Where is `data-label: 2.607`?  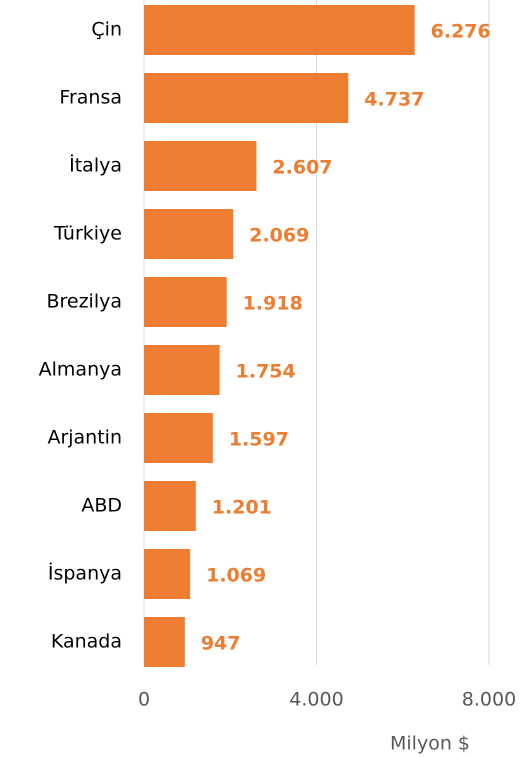
data-label: 2.607 is located at coordinates (302, 168).